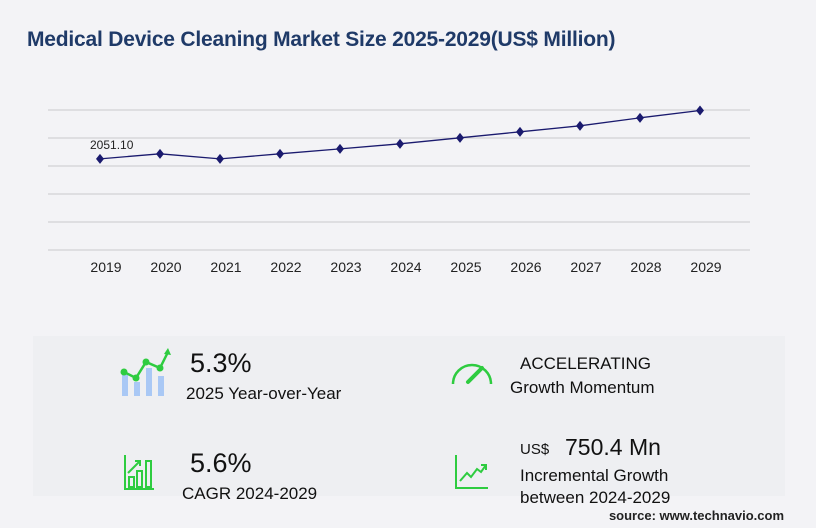 The width and height of the screenshot is (816, 528). What do you see at coordinates (264, 393) in the screenshot?
I see `yoy-label: 2025 Year-over-Year` at bounding box center [264, 393].